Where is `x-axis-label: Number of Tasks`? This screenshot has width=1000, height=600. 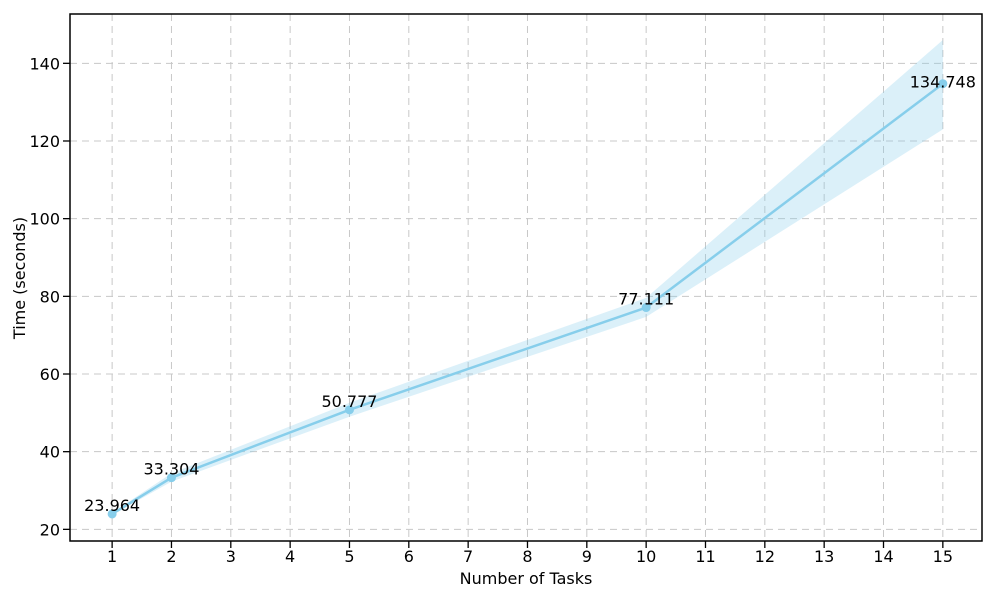
x-axis-label: Number of Tasks is located at coordinates (526, 578).